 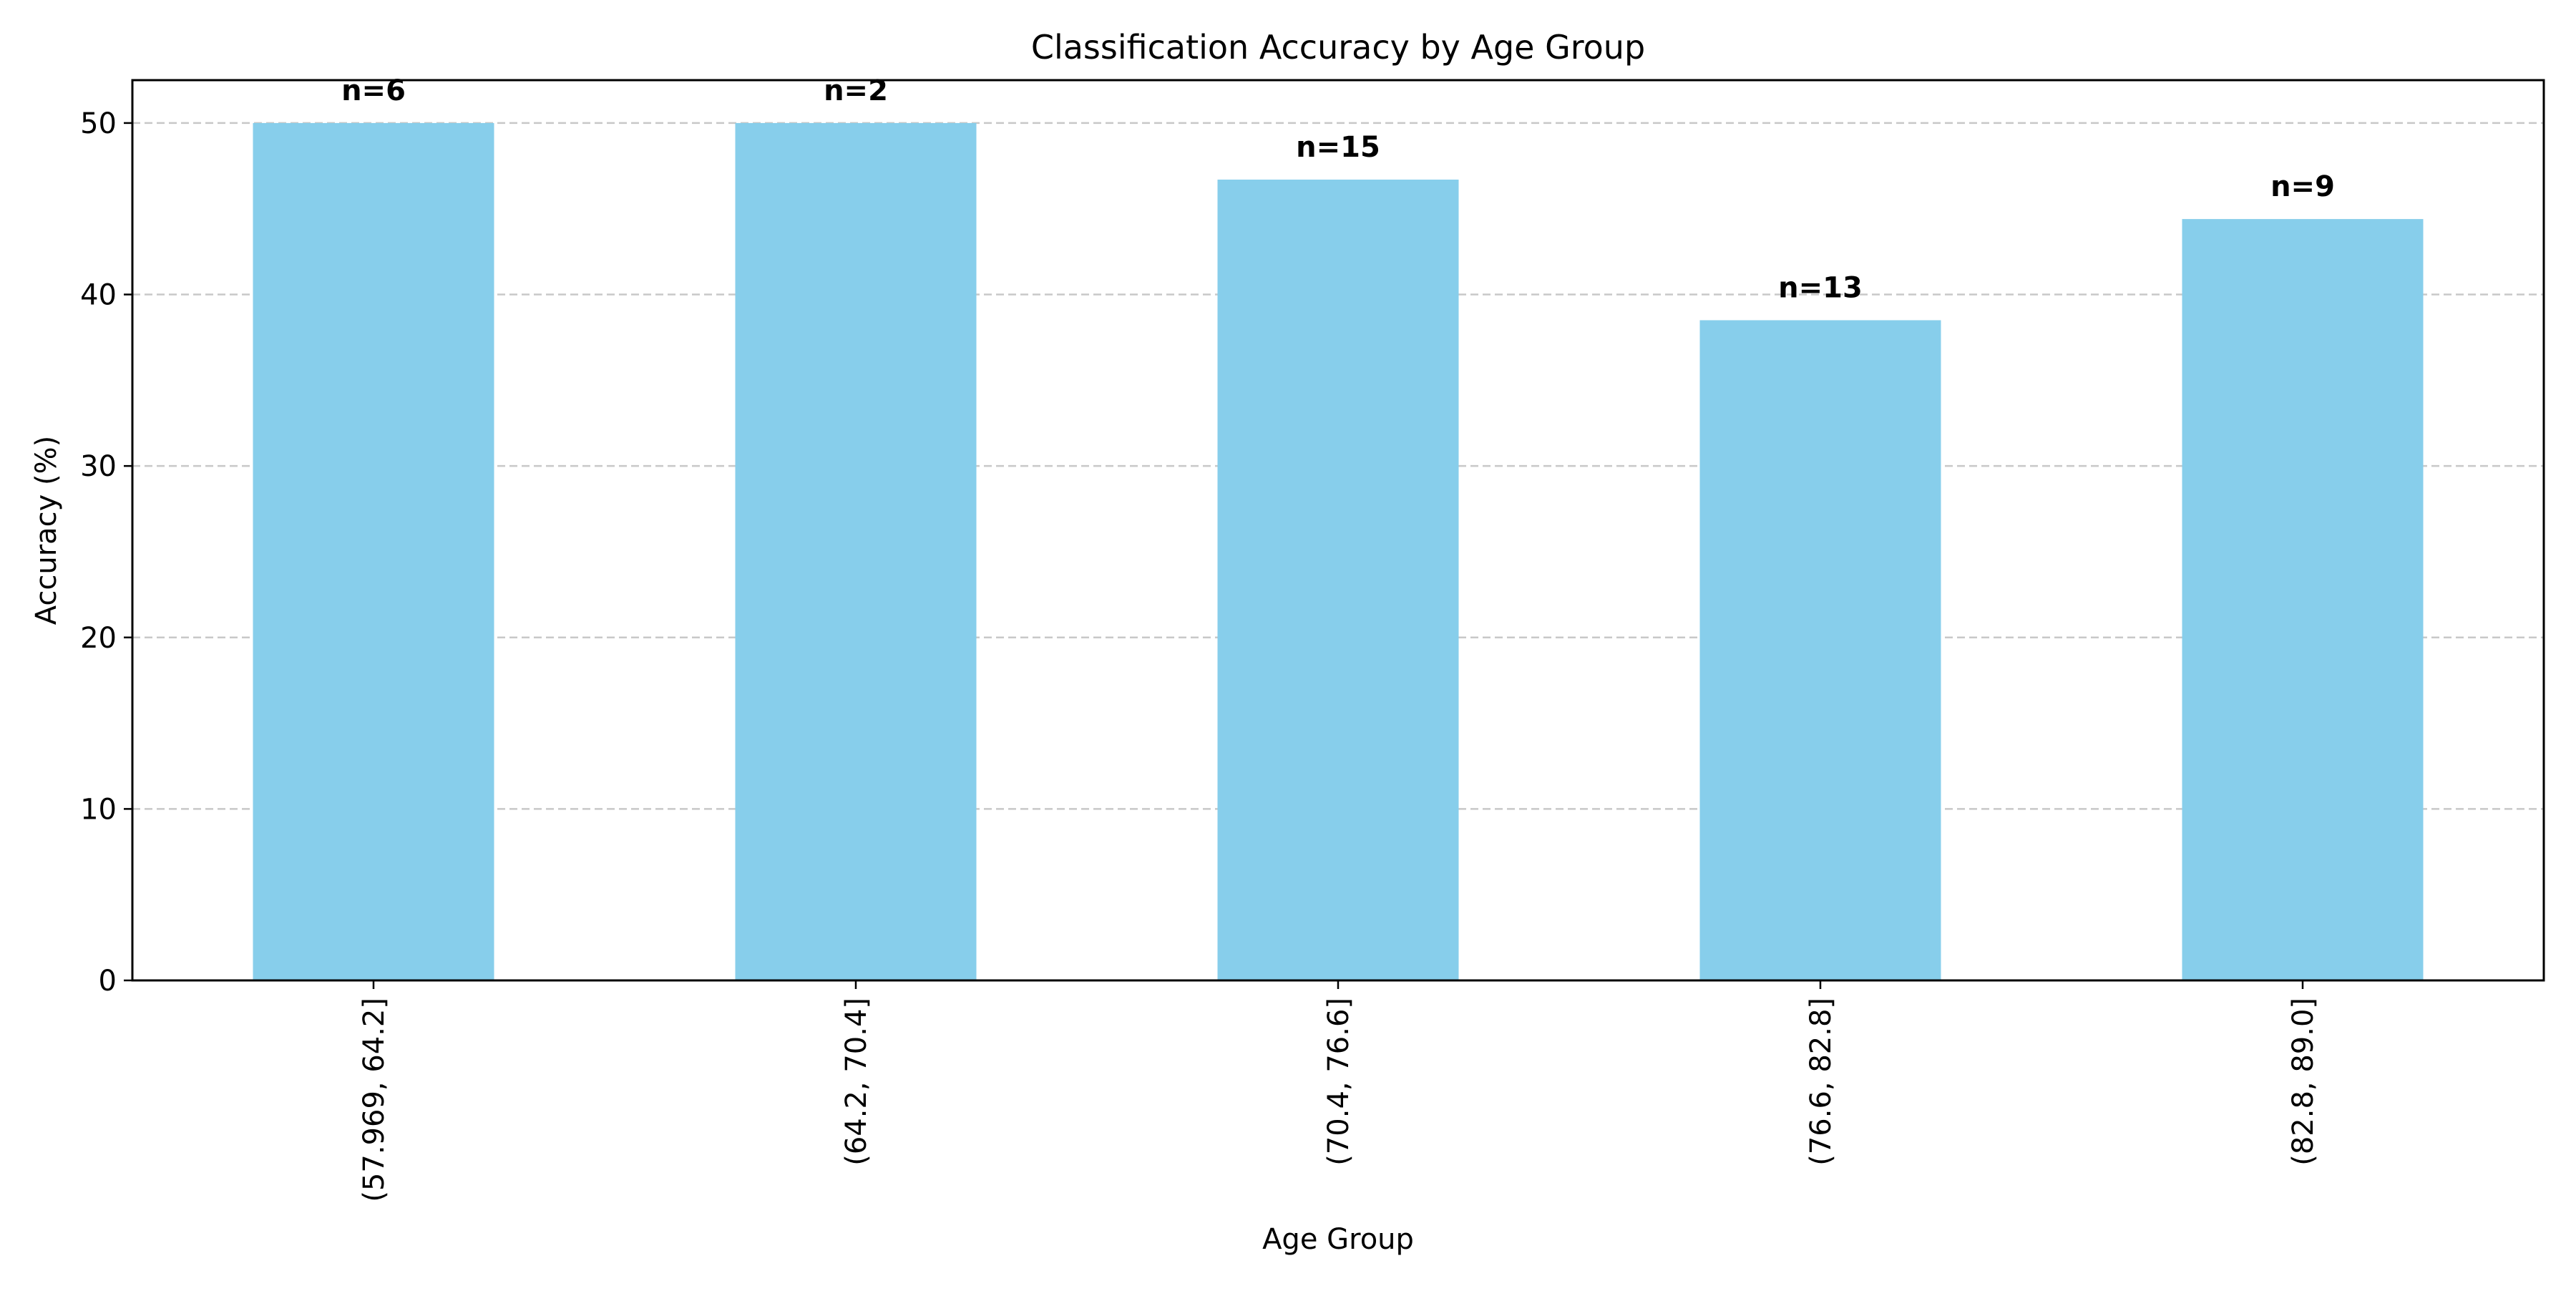 I want to click on y-tick-label: 10, so click(x=98, y=809).